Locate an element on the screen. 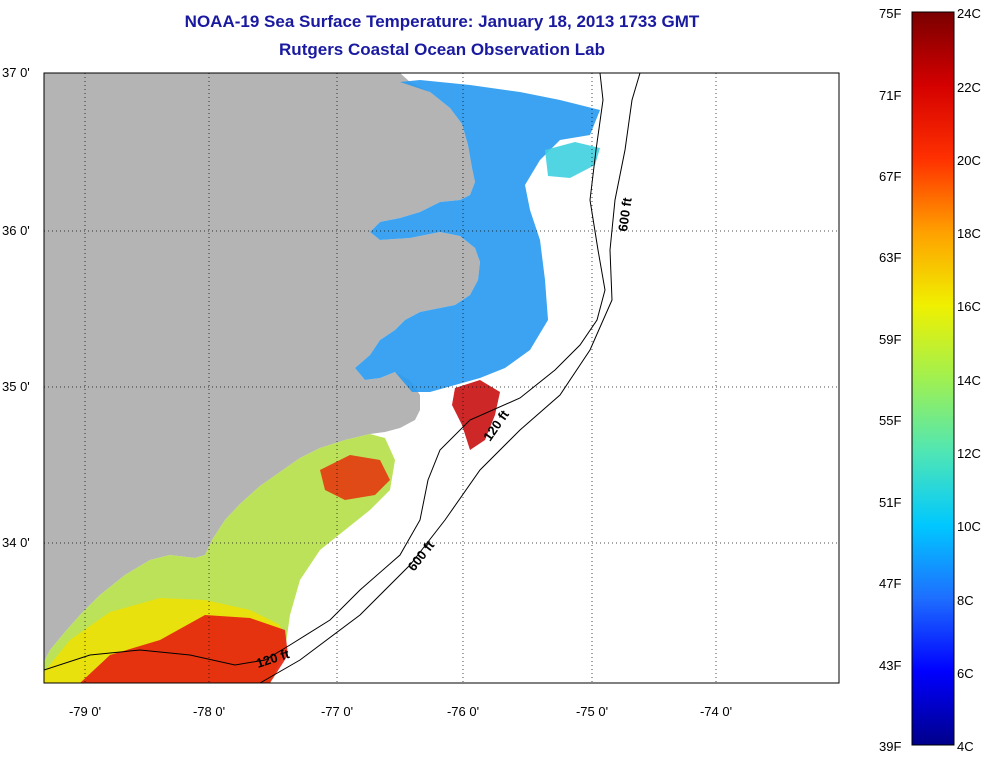  colorbar-c-24: 24C is located at coordinates (969, 13).